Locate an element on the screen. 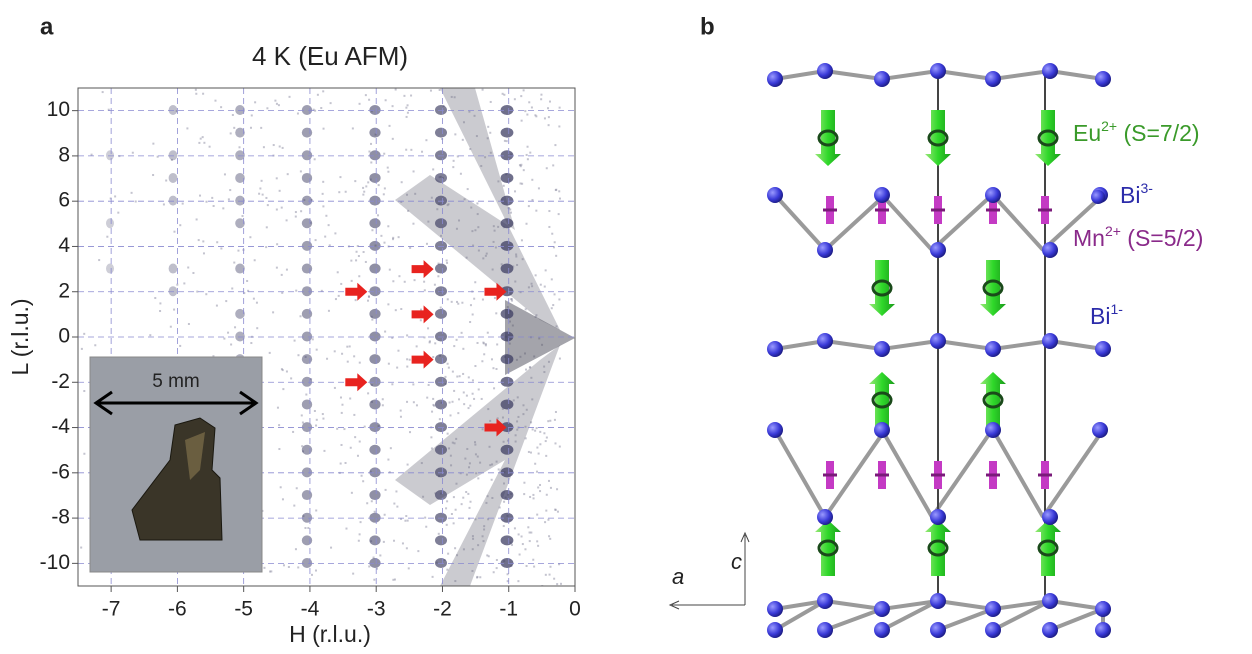  label-sup: 3- is located at coordinates (1146, 188).